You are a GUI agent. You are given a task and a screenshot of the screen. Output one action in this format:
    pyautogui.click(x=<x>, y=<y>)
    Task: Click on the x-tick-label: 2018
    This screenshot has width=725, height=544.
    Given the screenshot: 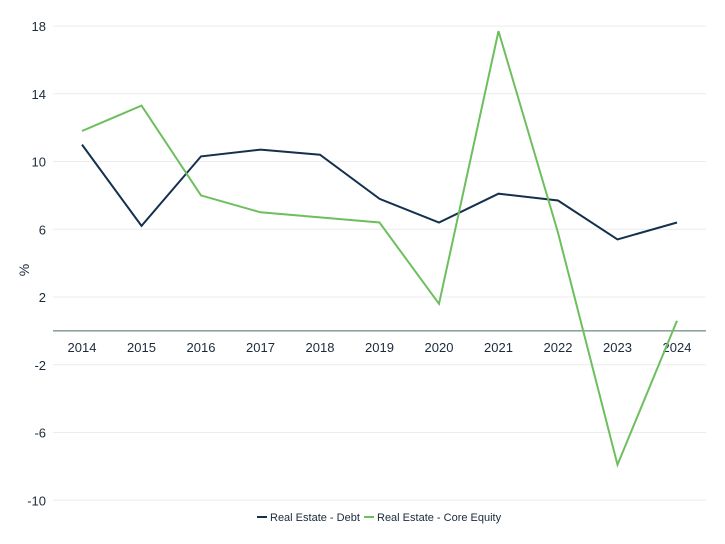 What is the action you would take?
    pyautogui.click(x=320, y=347)
    